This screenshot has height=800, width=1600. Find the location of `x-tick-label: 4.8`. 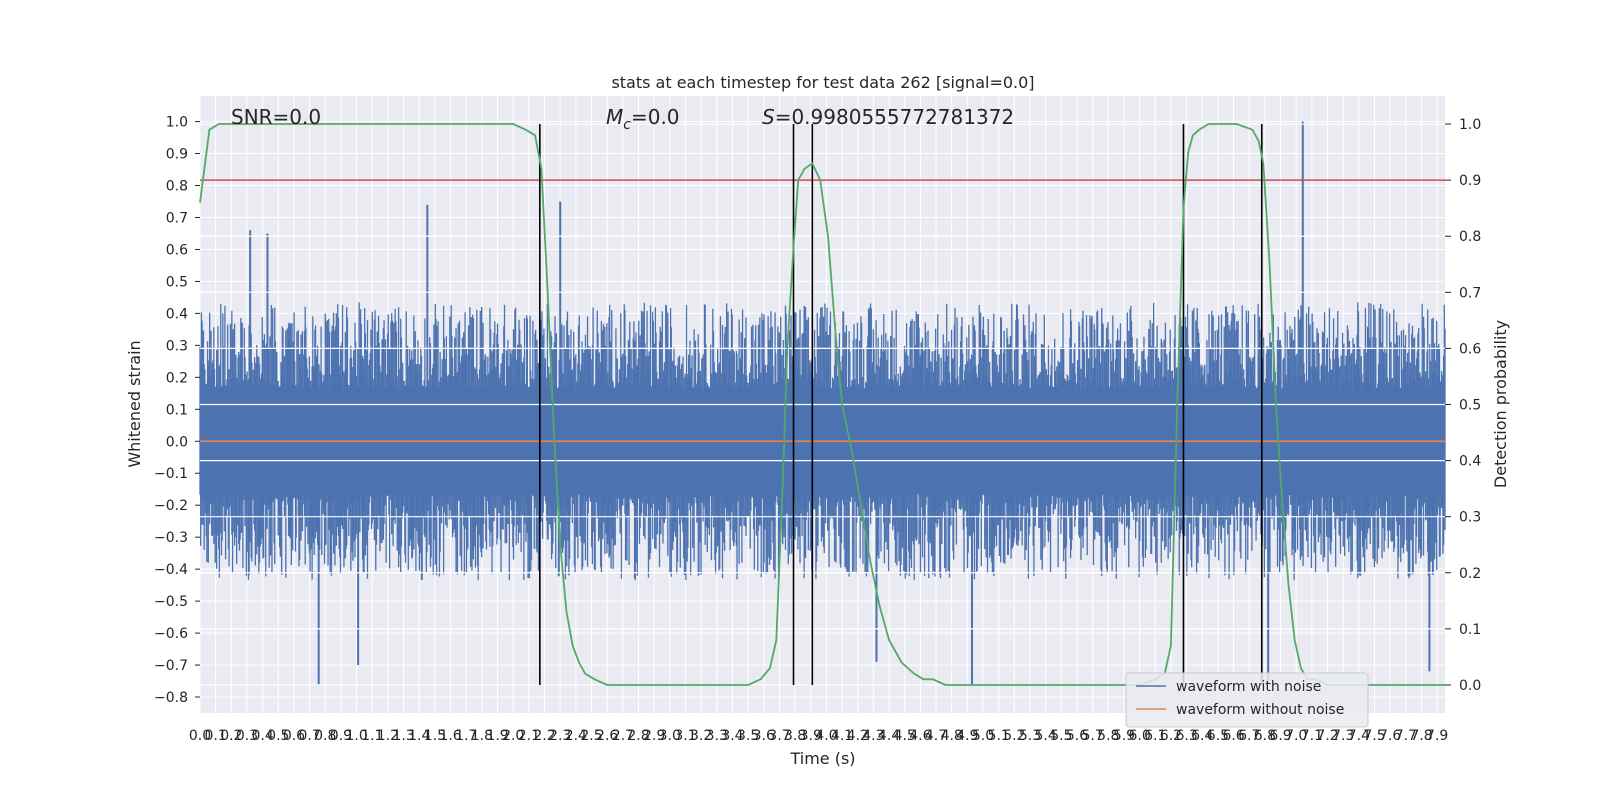

x-tick-label: 4.8 is located at coordinates (952, 736).